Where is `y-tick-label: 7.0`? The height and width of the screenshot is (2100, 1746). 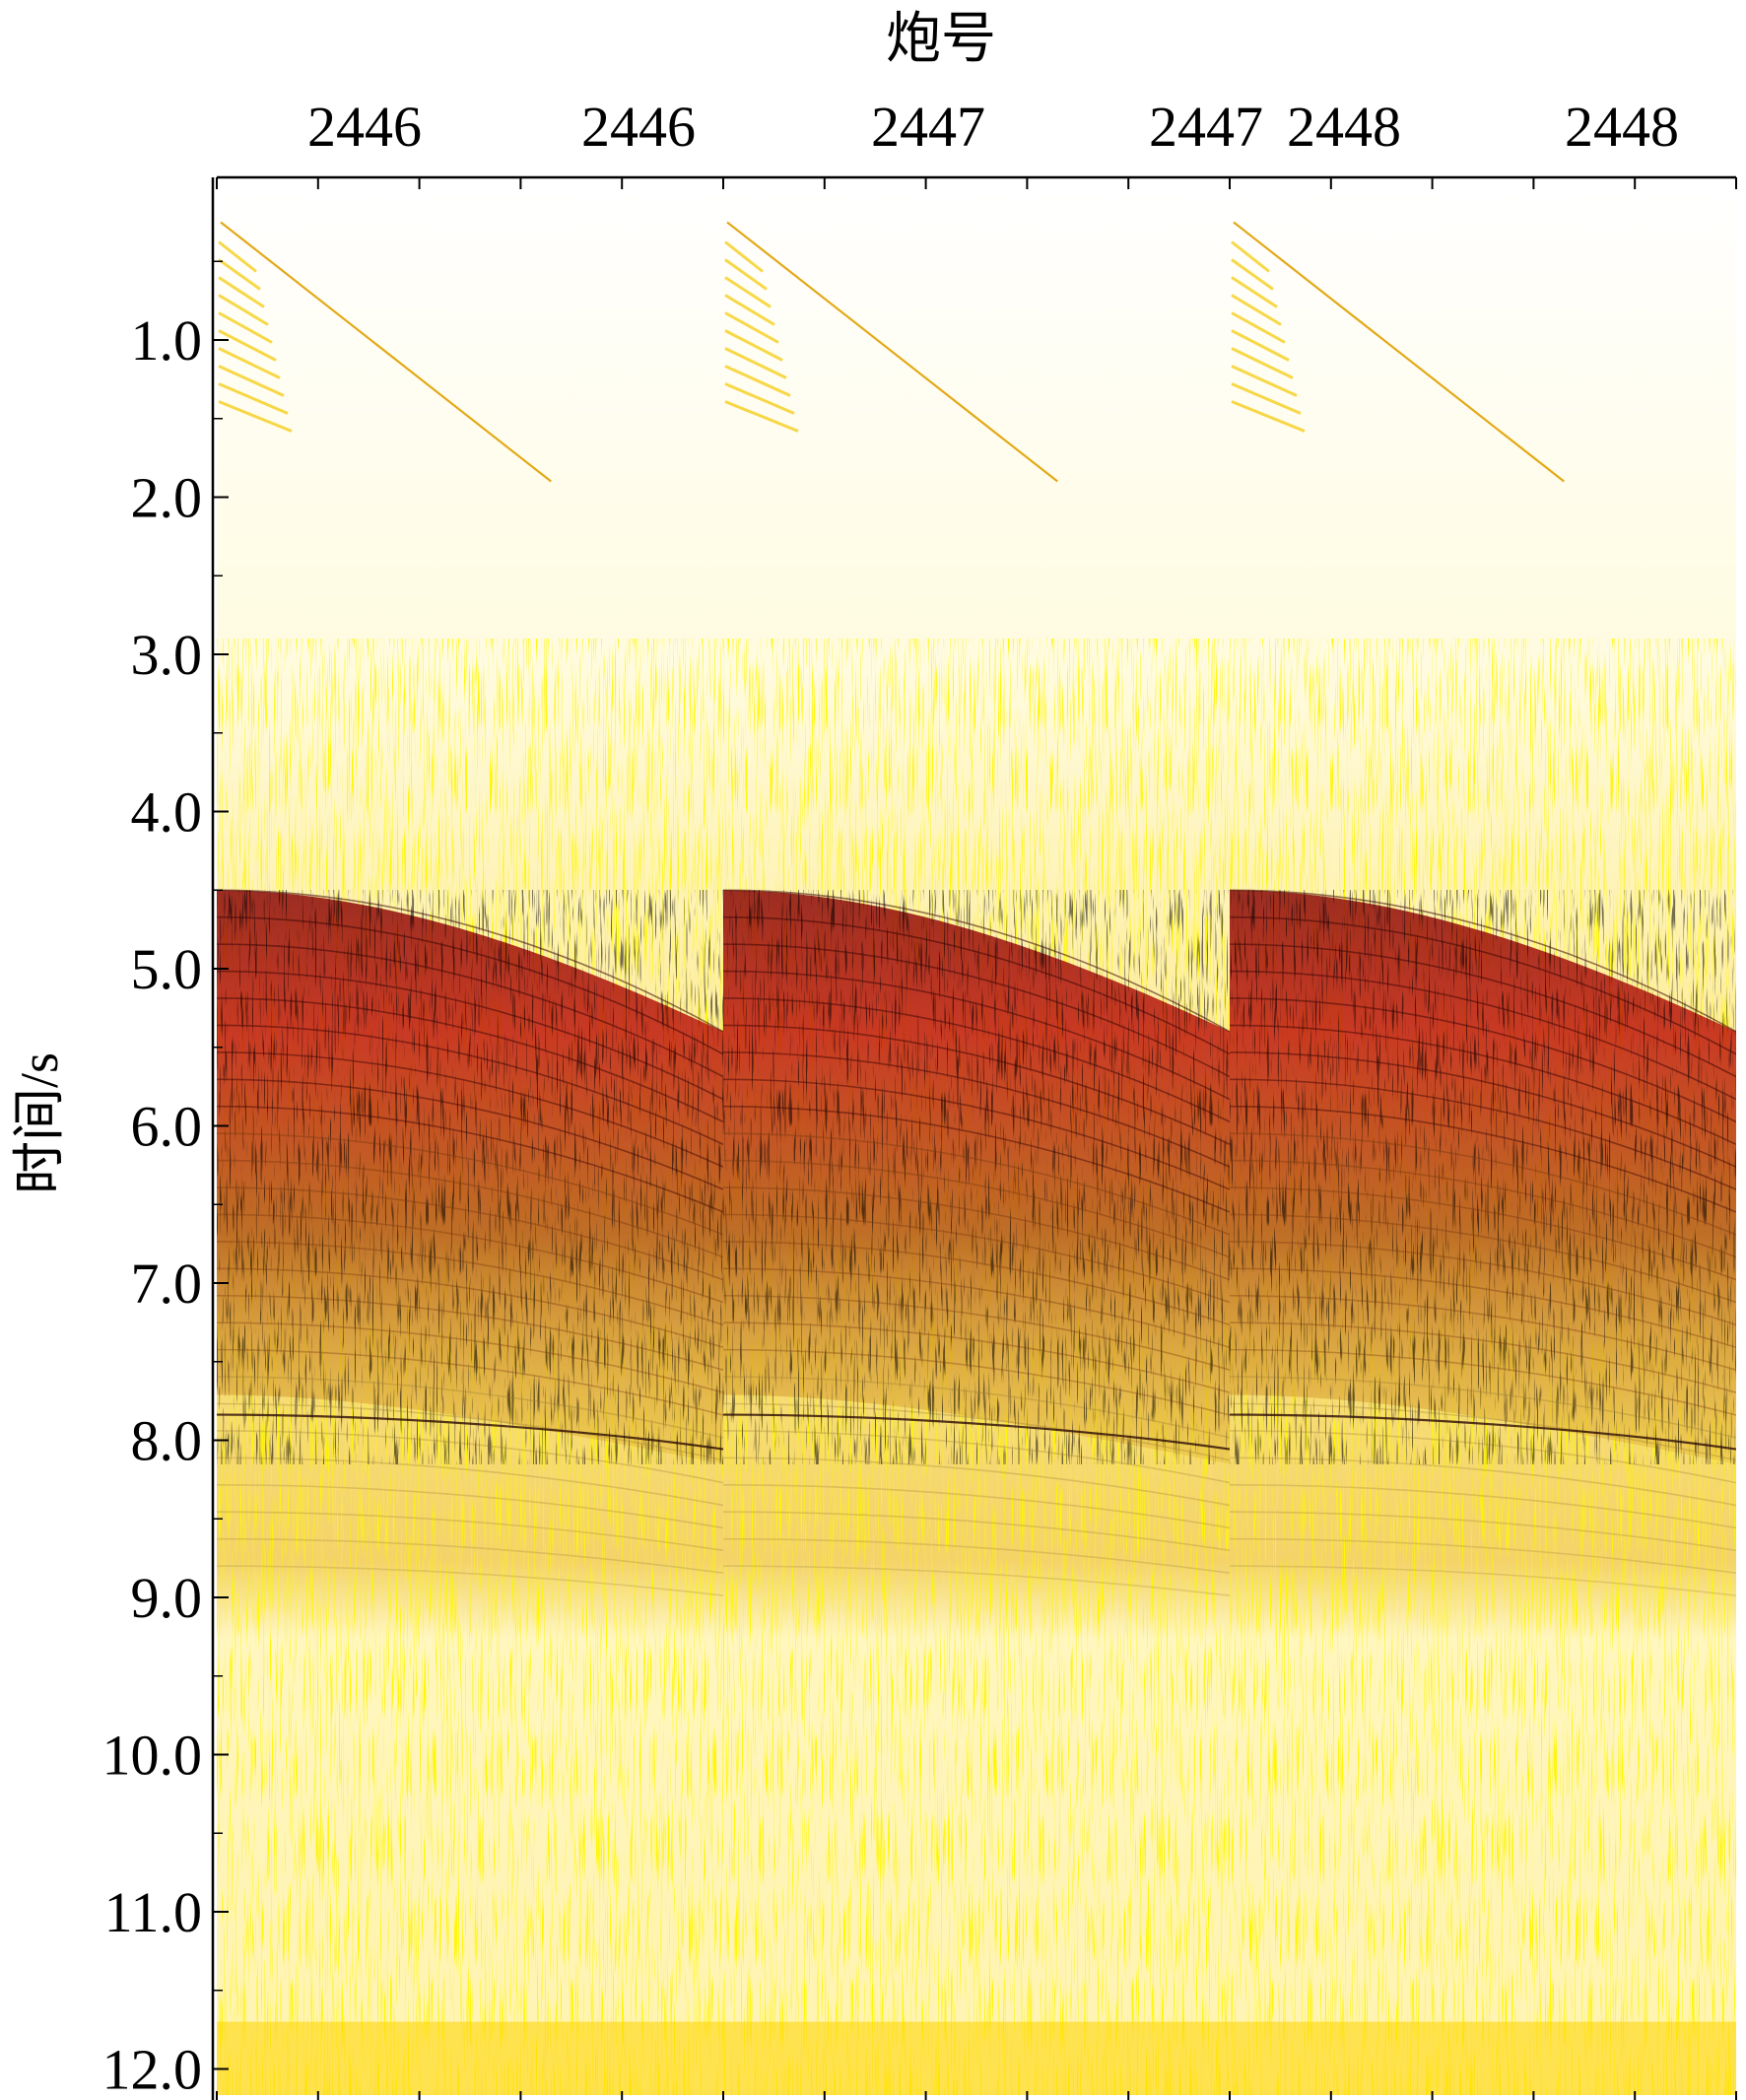
y-tick-label: 7.0 is located at coordinates (167, 1284).